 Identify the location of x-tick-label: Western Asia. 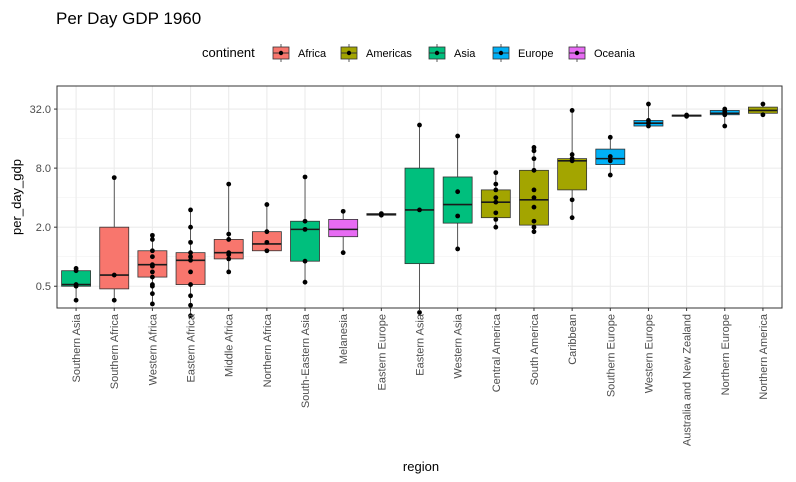
(459, 345).